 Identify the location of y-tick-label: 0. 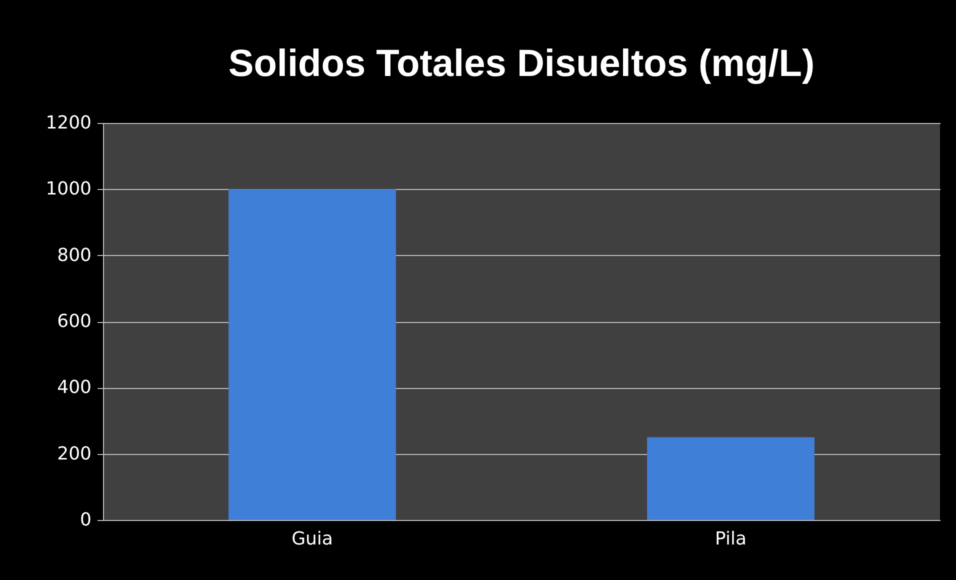
(86, 520).